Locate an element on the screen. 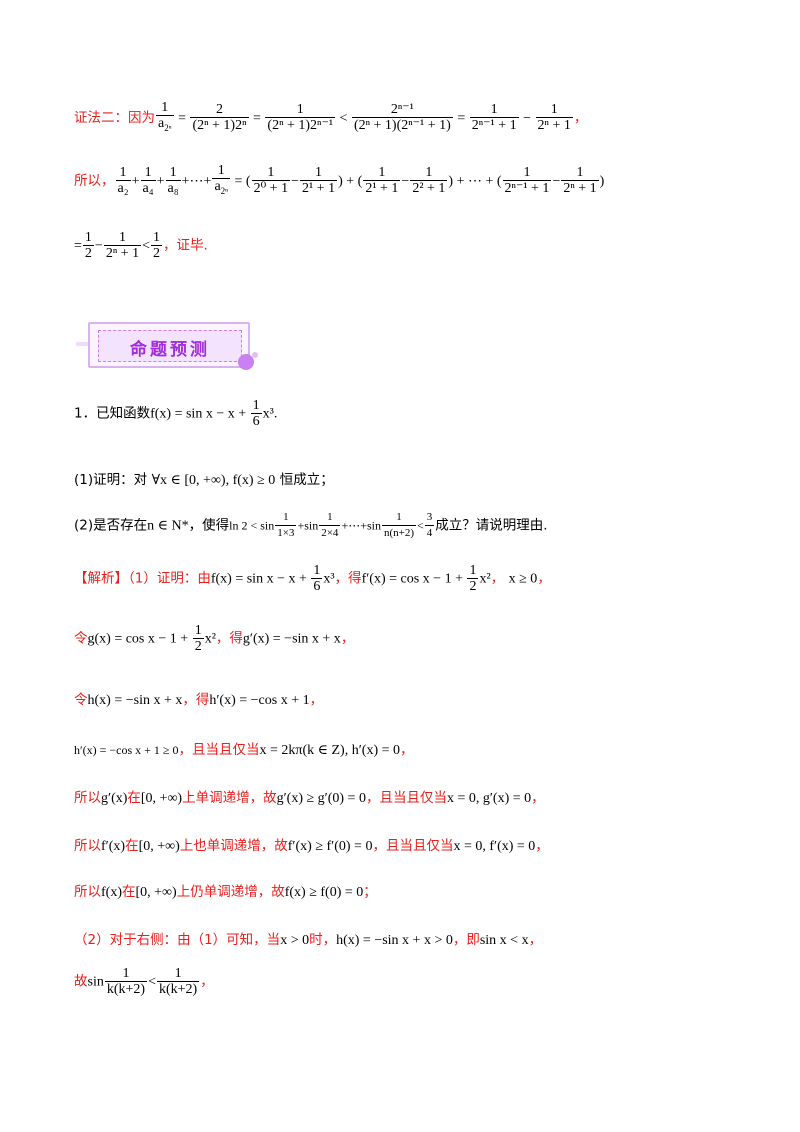 The image size is (800, 1132). proof-2-label: 证法二：因为 is located at coordinates (114, 117).